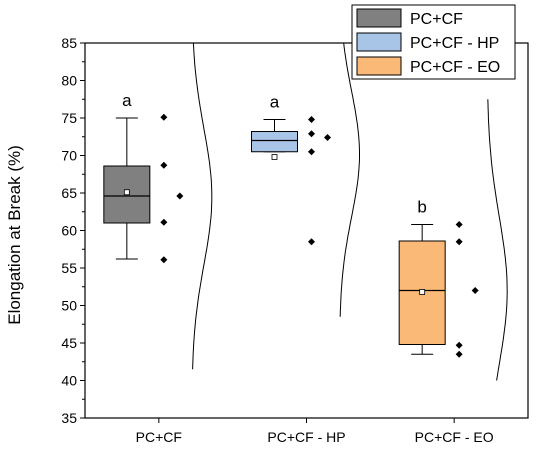 The width and height of the screenshot is (550, 452). Describe the element at coordinates (69, 306) in the screenshot. I see `y-tick-label: 50` at that location.